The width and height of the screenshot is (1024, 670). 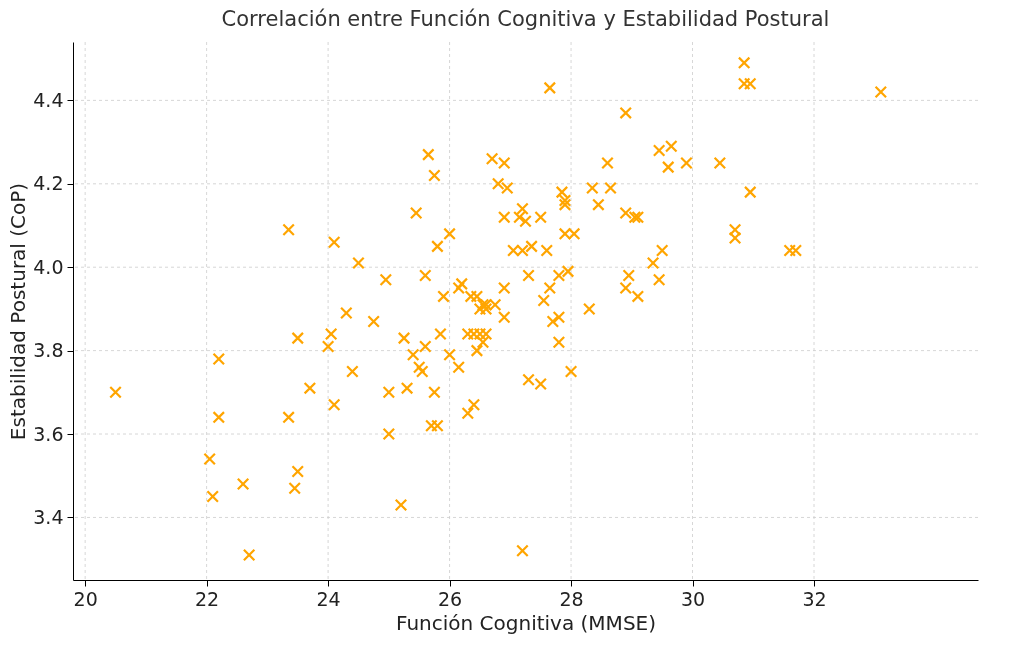 I want to click on y-tick-label: 4.0, so click(x=48, y=266).